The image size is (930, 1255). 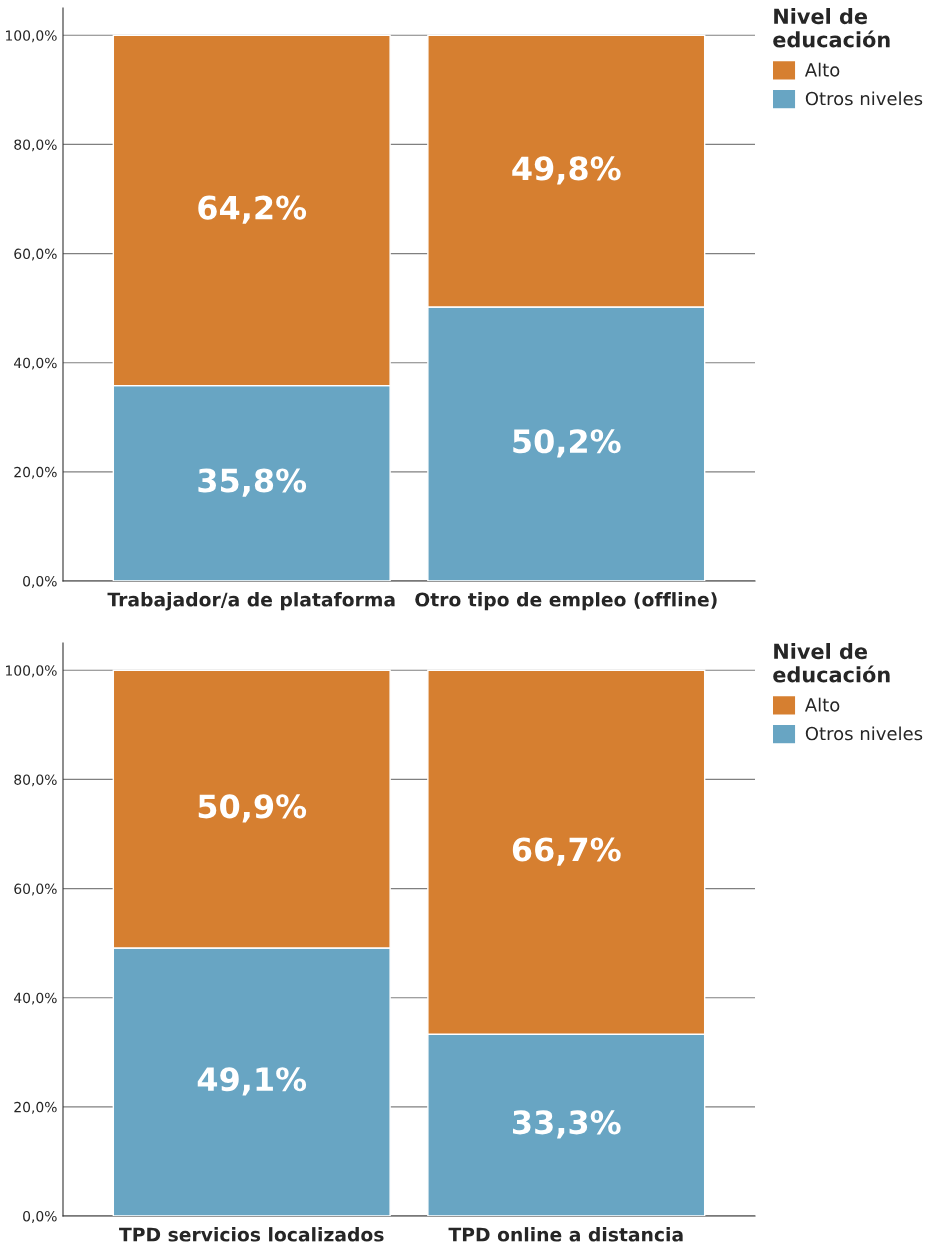 I want to click on data-label: 33,3%, so click(x=567, y=1124).